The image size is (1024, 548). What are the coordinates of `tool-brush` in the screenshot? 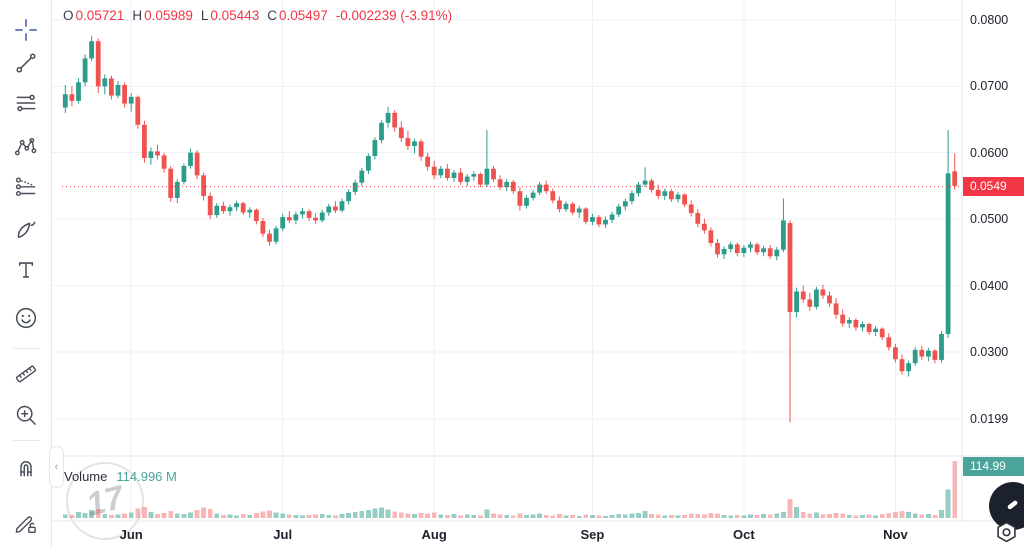 It's located at (26, 230).